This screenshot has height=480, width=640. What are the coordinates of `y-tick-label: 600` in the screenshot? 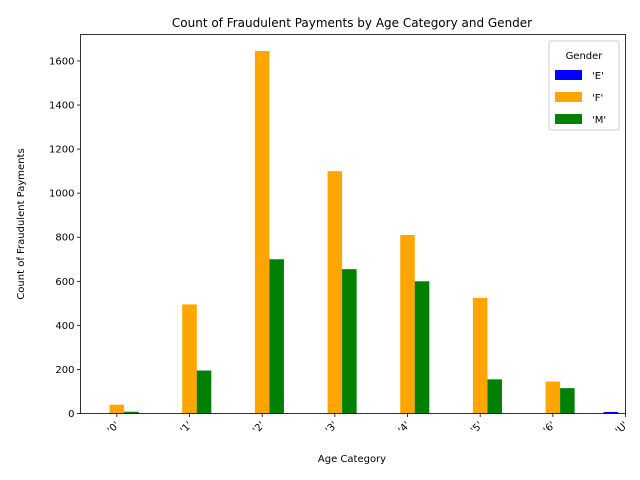 It's located at (64, 282).